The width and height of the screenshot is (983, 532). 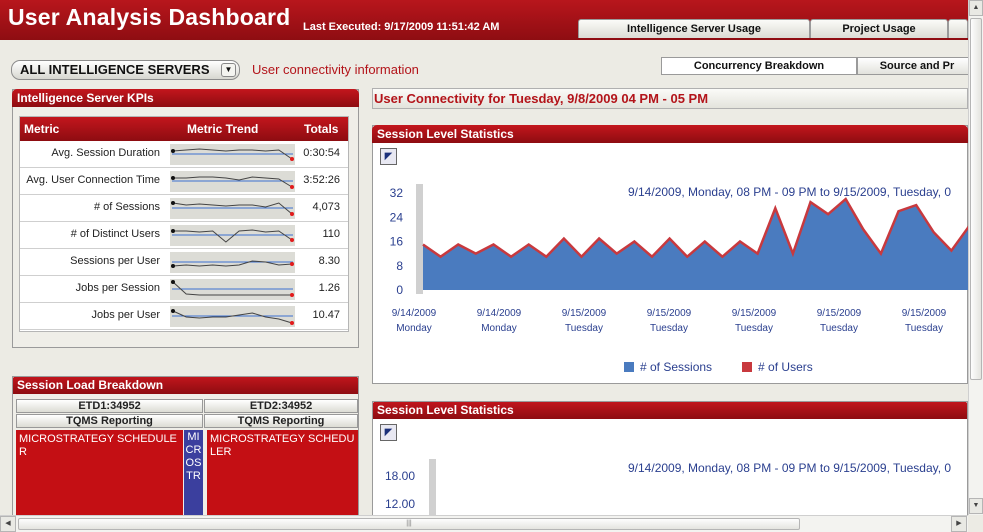 I want to click on tab-intelligence-server-usage: Intelligence Server Usage, so click(x=694, y=28).